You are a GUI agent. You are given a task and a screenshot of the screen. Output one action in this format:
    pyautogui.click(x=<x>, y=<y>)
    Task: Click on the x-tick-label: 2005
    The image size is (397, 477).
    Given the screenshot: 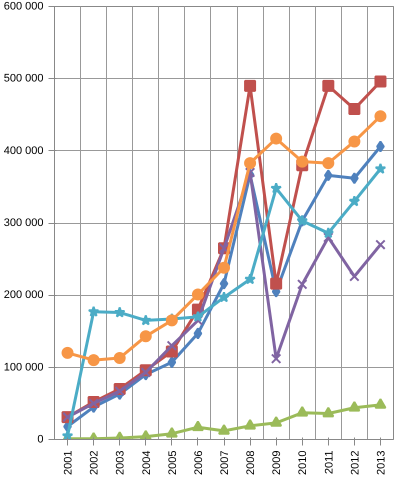 What is the action you would take?
    pyautogui.click(x=172, y=462)
    